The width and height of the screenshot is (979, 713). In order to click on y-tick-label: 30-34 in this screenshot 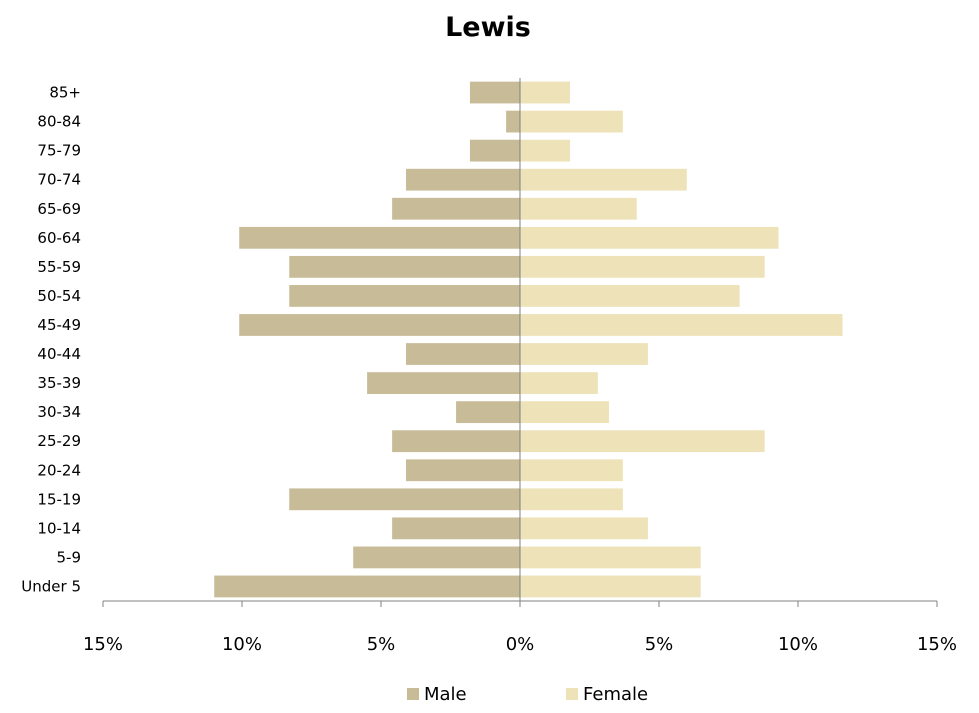, I will do `click(59, 412)`.